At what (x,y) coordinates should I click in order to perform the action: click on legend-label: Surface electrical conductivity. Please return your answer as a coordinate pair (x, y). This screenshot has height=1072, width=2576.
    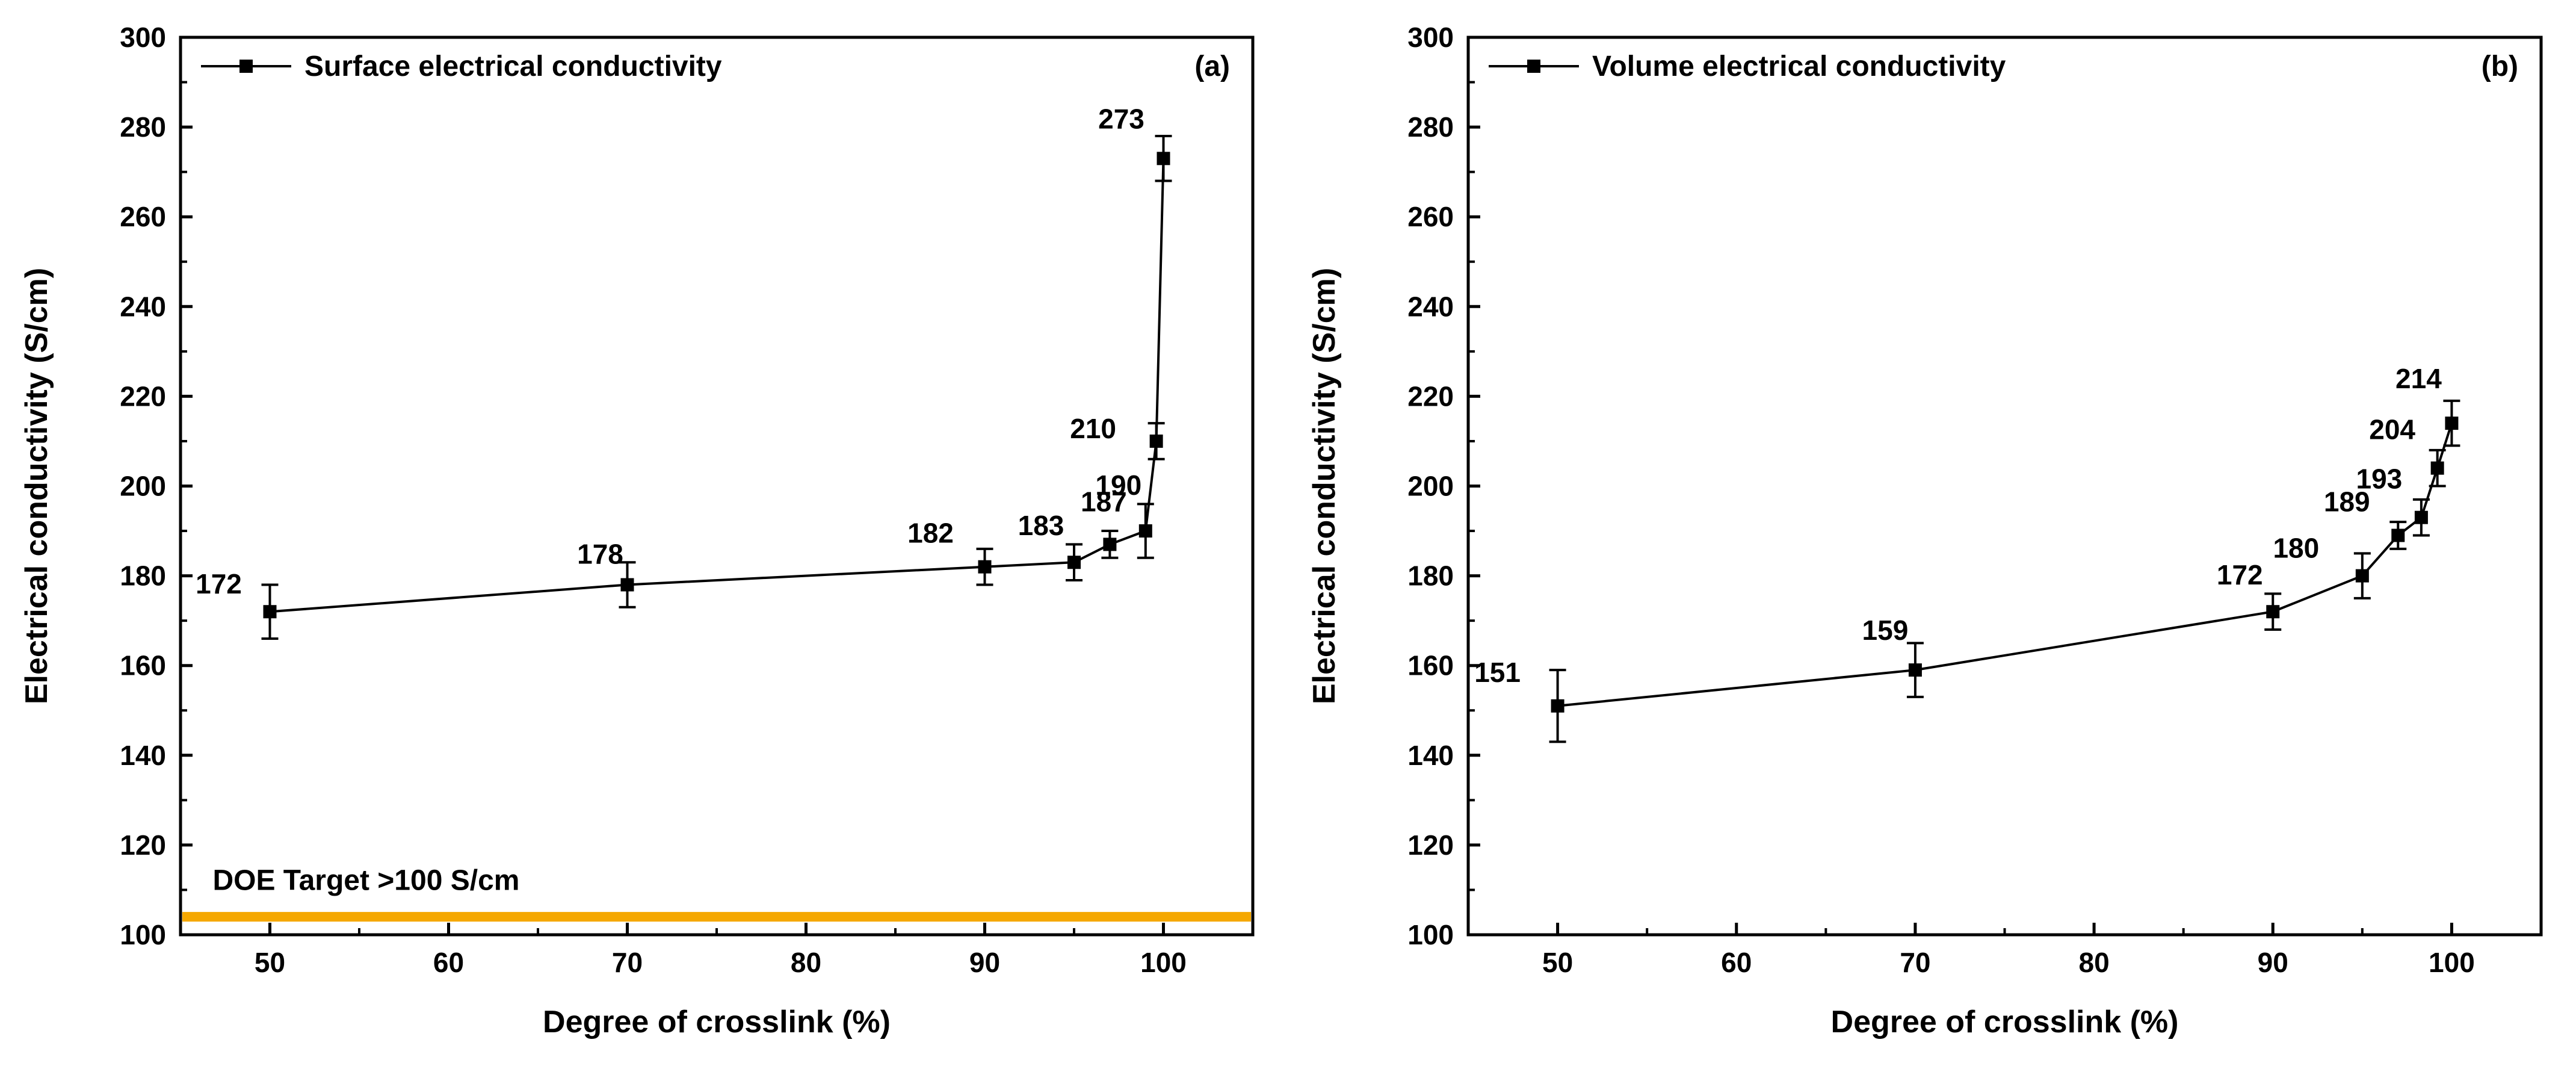
    Looking at the image, I should click on (513, 66).